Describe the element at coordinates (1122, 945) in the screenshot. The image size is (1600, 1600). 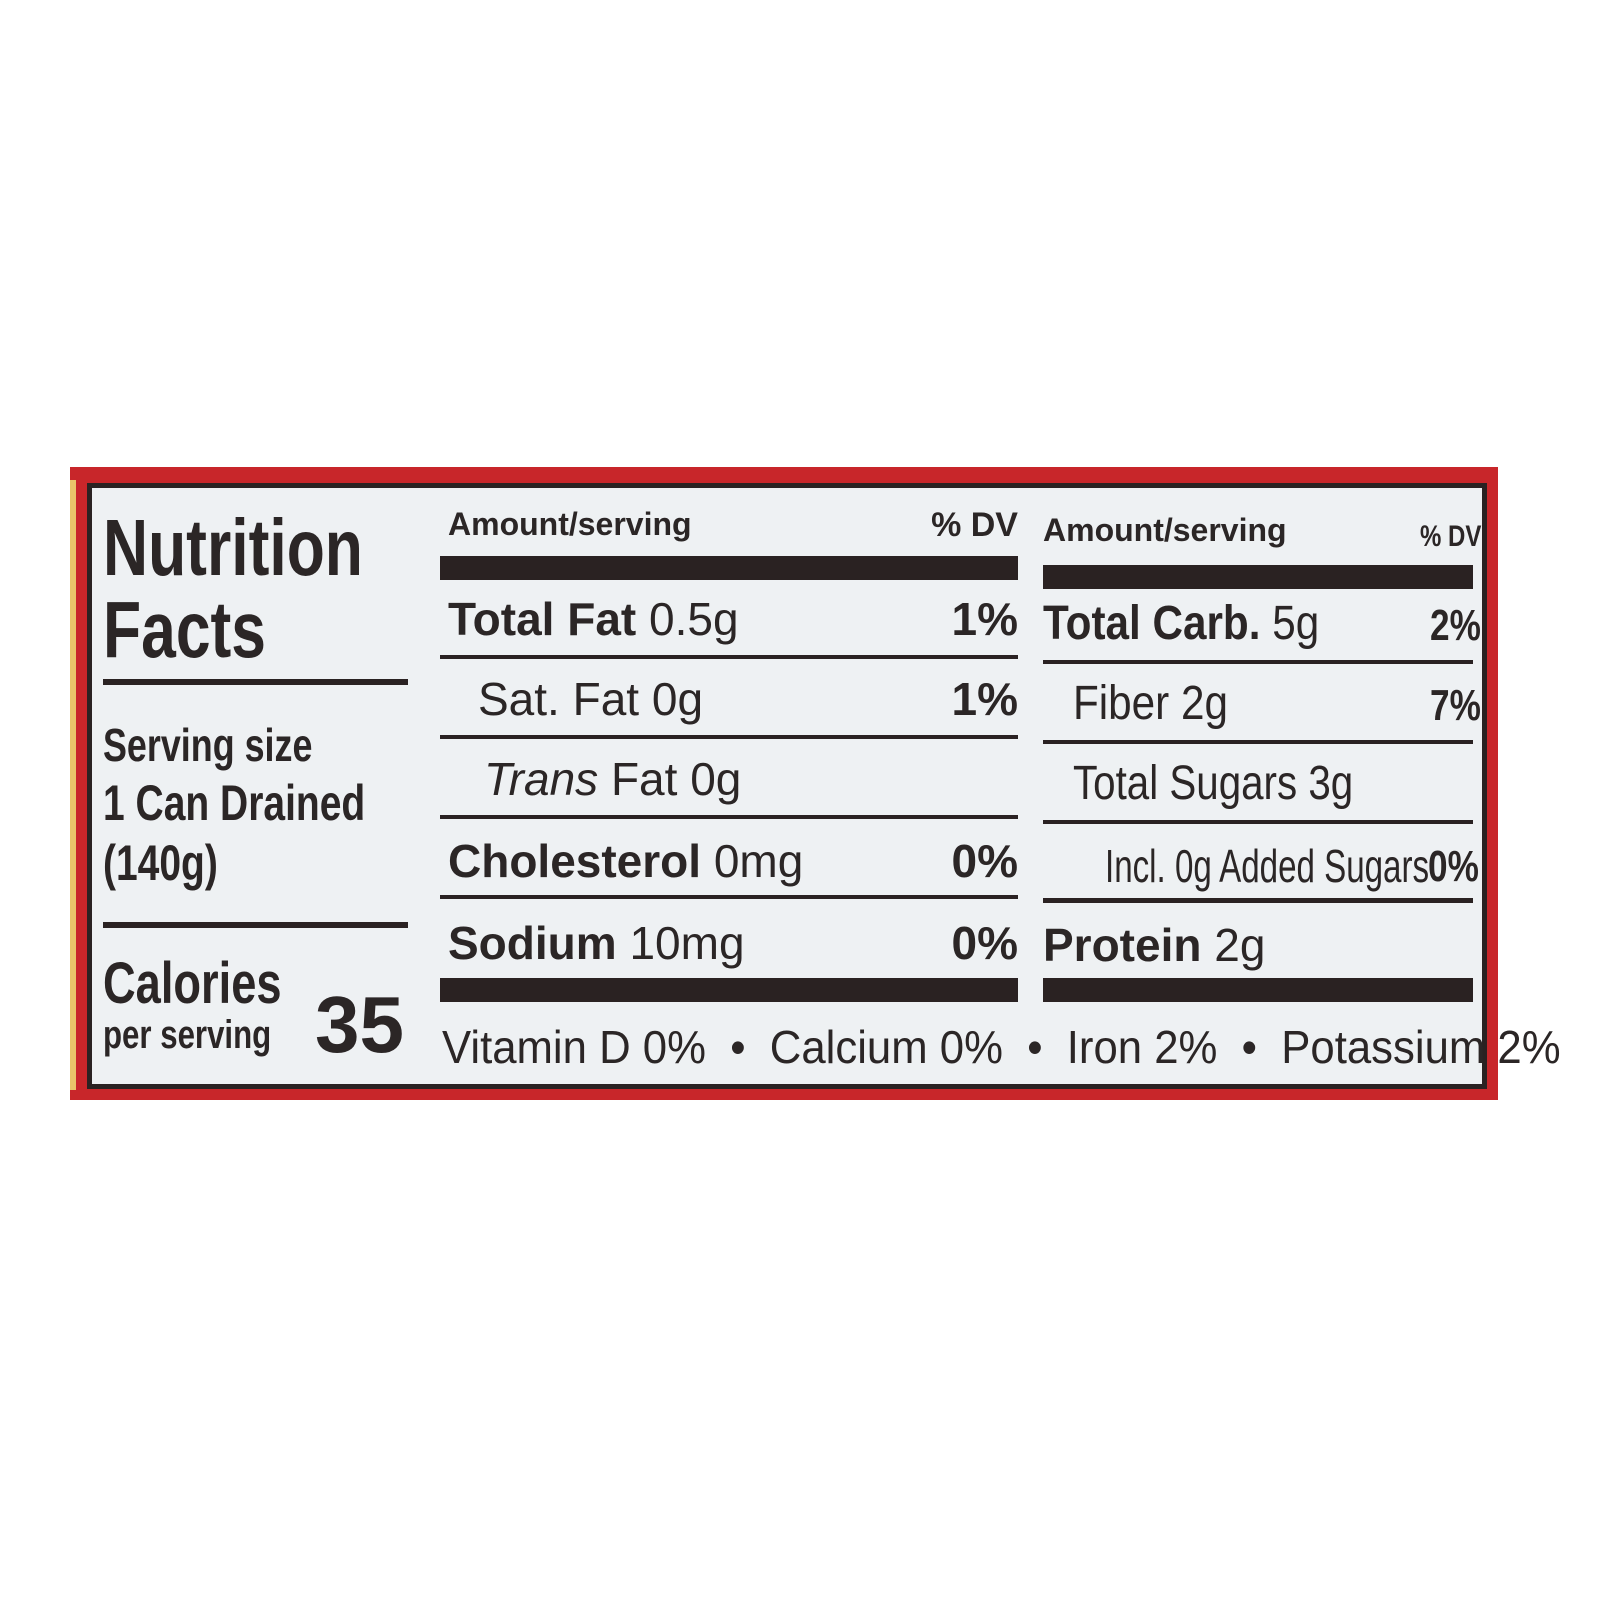
I see `nutrient-name: Protein` at that location.